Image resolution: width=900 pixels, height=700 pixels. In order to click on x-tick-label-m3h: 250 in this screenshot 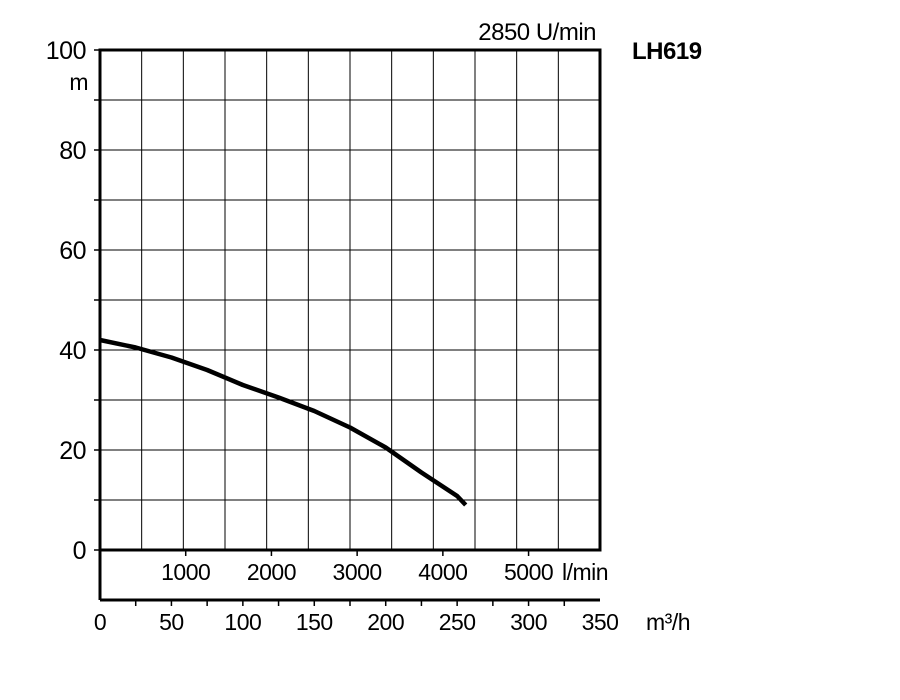, I will do `click(457, 622)`.